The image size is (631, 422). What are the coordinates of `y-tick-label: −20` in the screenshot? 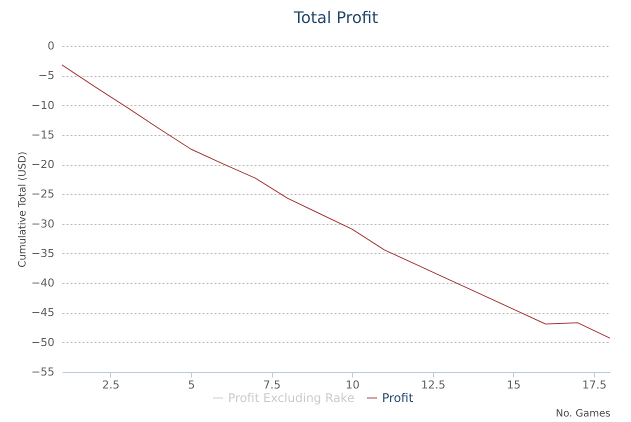 It's located at (42, 165).